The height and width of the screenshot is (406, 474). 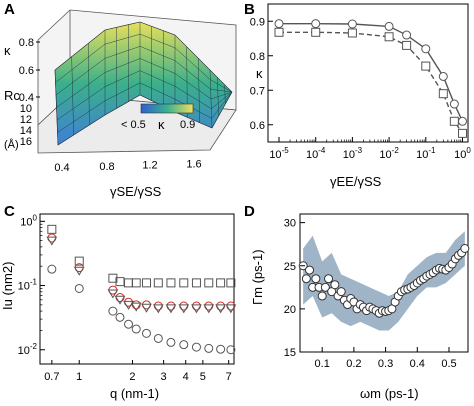 What do you see at coordinates (186, 377) in the screenshot?
I see `x-tick-label: 4` at bounding box center [186, 377].